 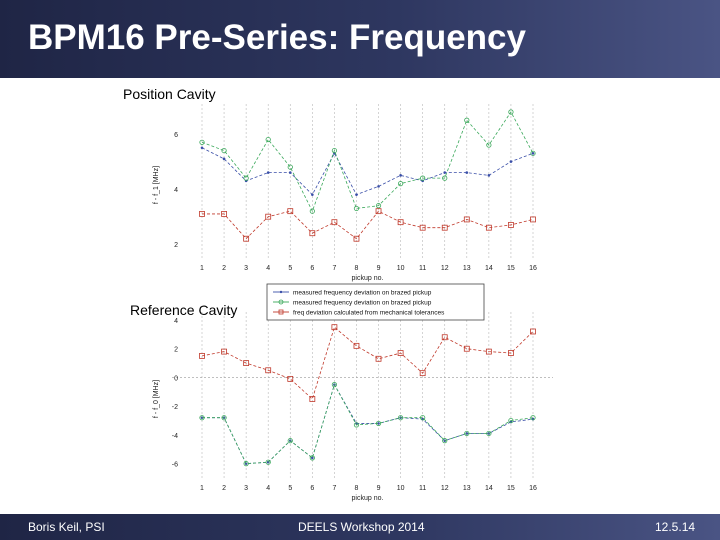 What do you see at coordinates (224, 488) in the screenshot?
I see `chart-2-x-tick: 2` at bounding box center [224, 488].